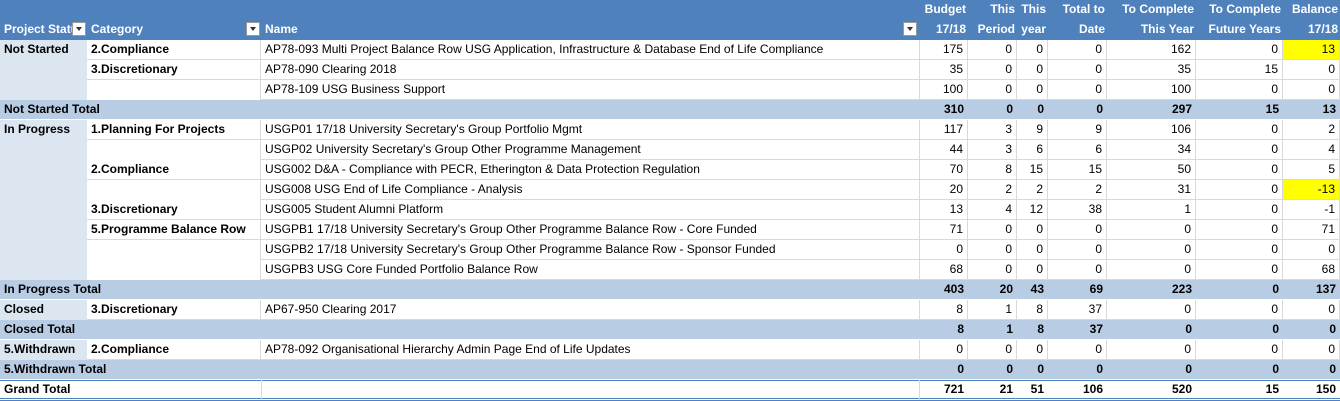 Image resolution: width=1340 pixels, height=401 pixels. Describe the element at coordinates (944, 190) in the screenshot. I see `value-cell: 20` at that location.